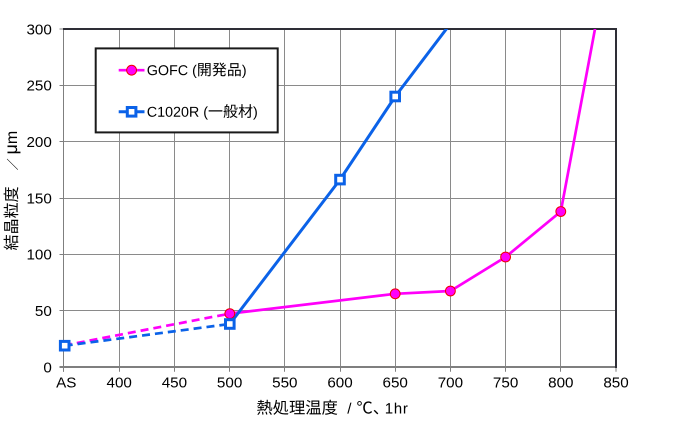  What do you see at coordinates (615, 382) in the screenshot?
I see `svg-text: 850` at bounding box center [615, 382].